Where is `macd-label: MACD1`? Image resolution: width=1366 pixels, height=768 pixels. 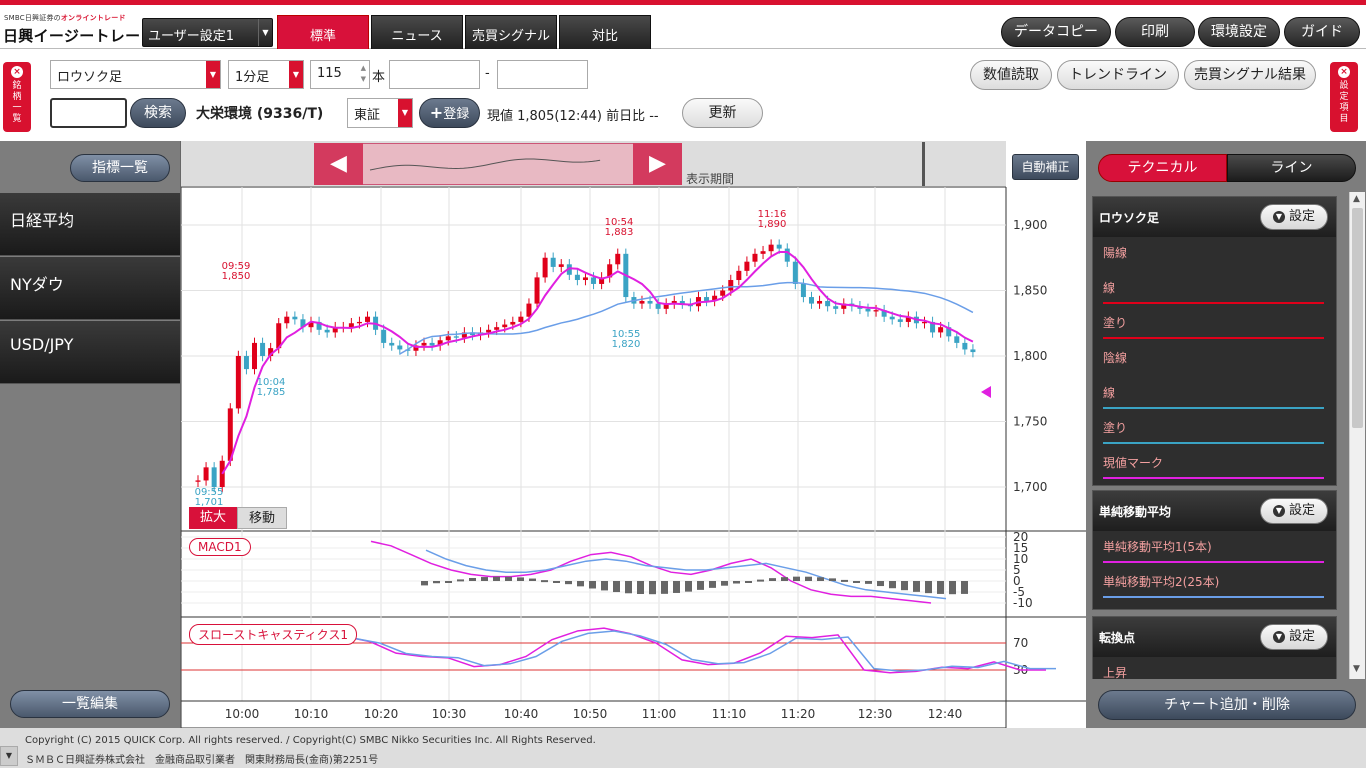 macd-label: MACD1 is located at coordinates (220, 547).